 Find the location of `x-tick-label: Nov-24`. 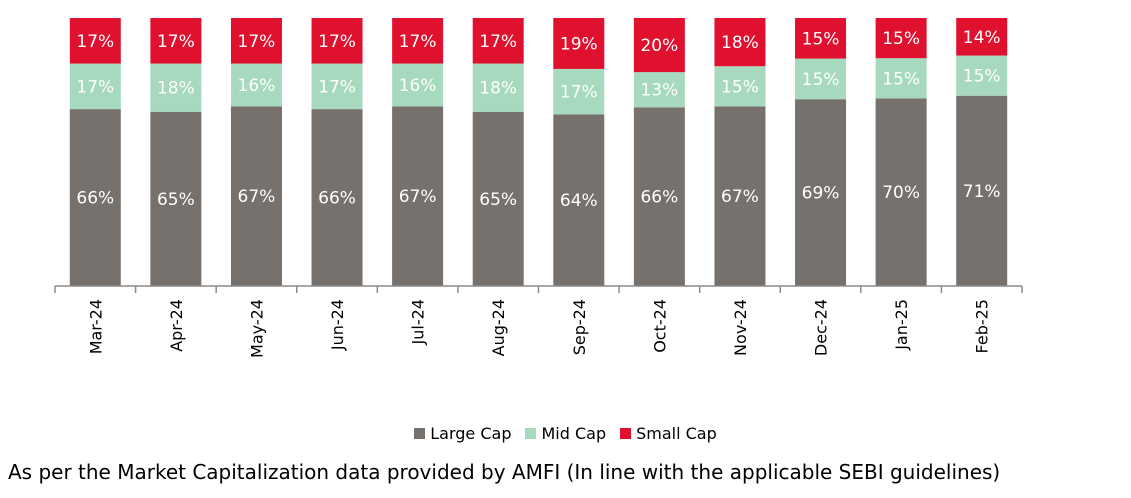

x-tick-label: Nov-24 is located at coordinates (740, 327).